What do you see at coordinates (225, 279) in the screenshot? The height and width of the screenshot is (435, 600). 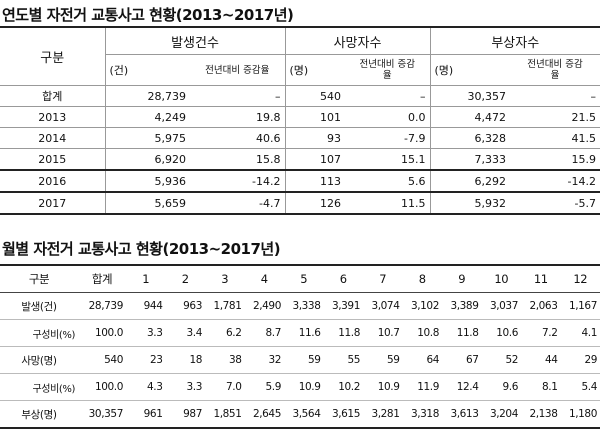 I see `header-cell: 3` at bounding box center [225, 279].